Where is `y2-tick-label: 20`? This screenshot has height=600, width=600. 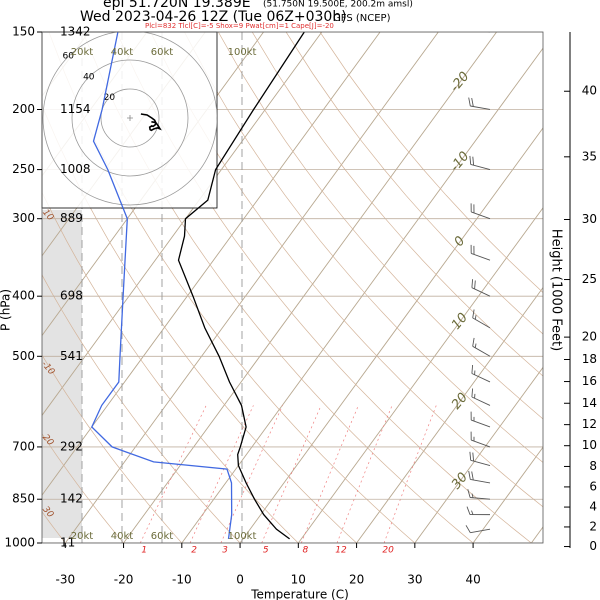 y2-tick-label: 20 is located at coordinates (589, 337).